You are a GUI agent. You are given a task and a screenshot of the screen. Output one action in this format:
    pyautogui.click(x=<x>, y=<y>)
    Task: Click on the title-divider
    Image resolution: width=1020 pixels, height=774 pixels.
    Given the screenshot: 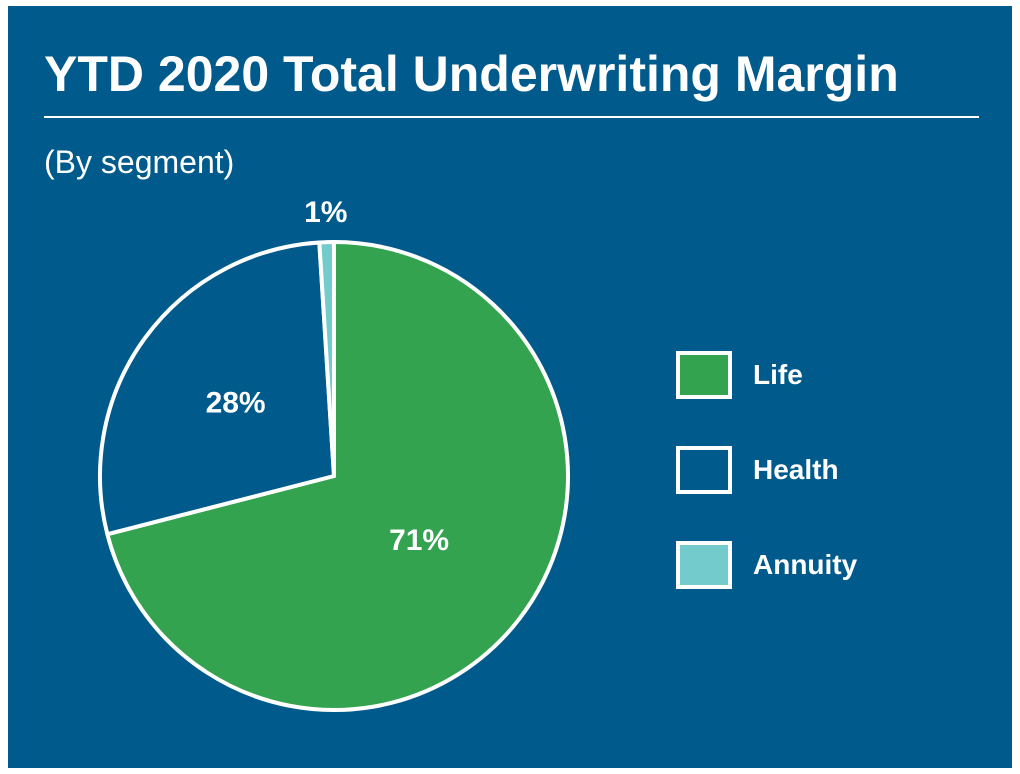 What is the action you would take?
    pyautogui.click(x=511, y=117)
    